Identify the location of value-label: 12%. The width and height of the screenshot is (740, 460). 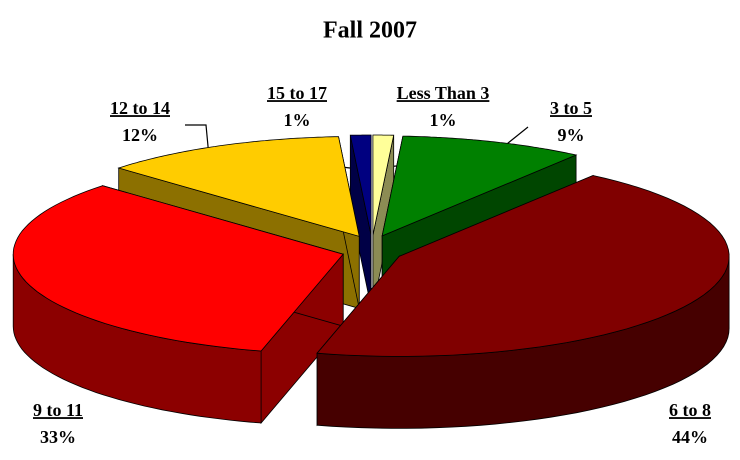
(140, 135).